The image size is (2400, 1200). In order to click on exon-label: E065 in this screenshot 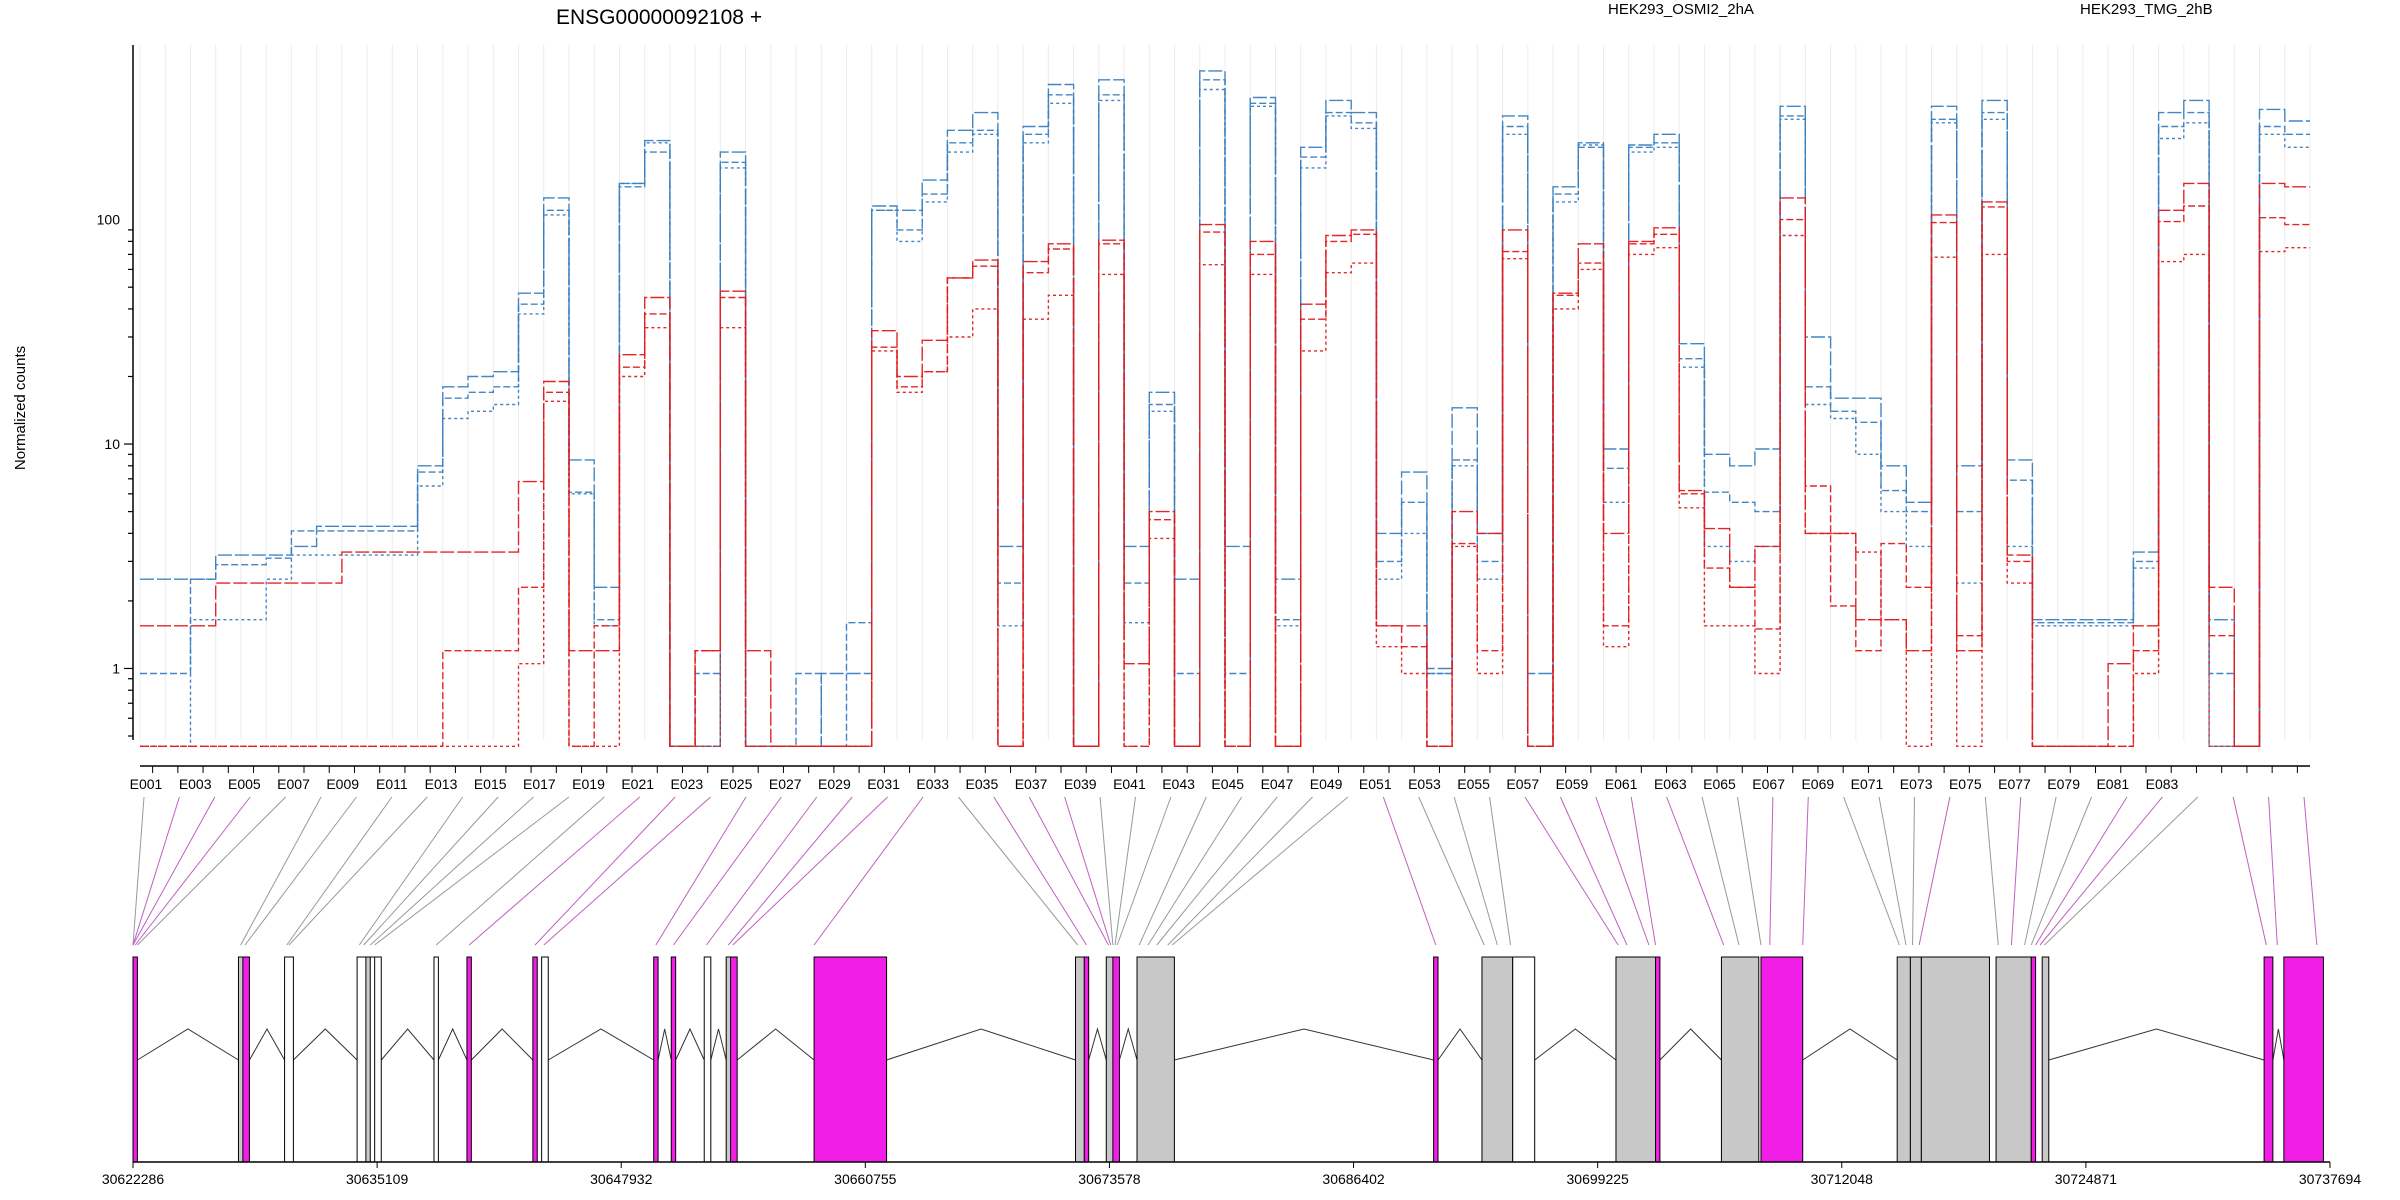, I will do `click(1719, 784)`.